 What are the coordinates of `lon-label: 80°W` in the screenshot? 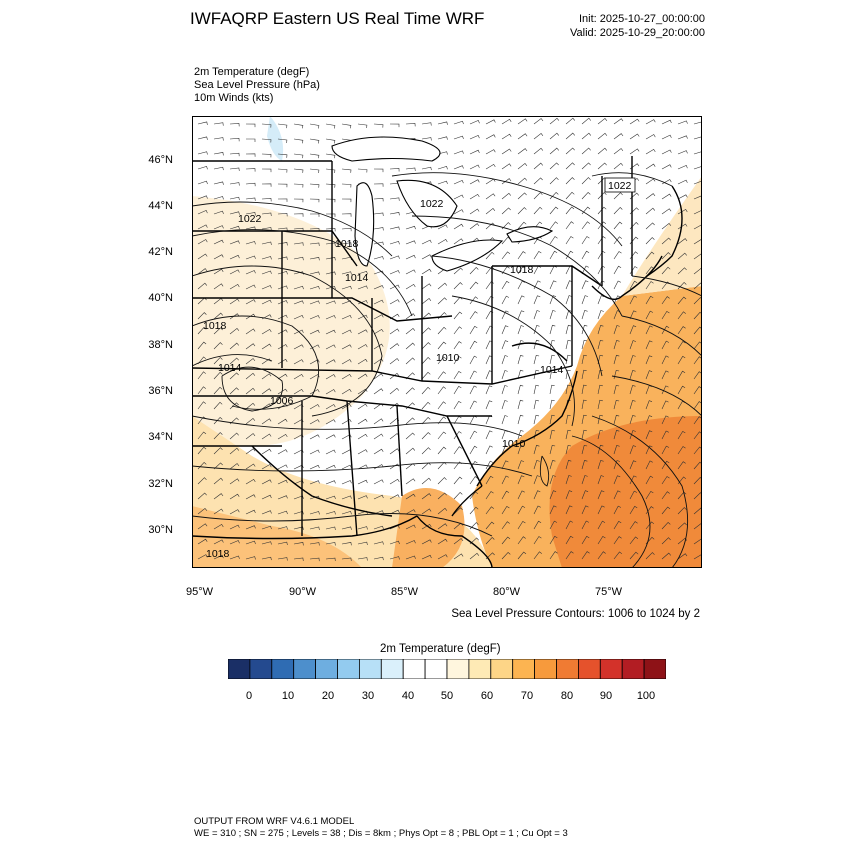 It's located at (507, 592).